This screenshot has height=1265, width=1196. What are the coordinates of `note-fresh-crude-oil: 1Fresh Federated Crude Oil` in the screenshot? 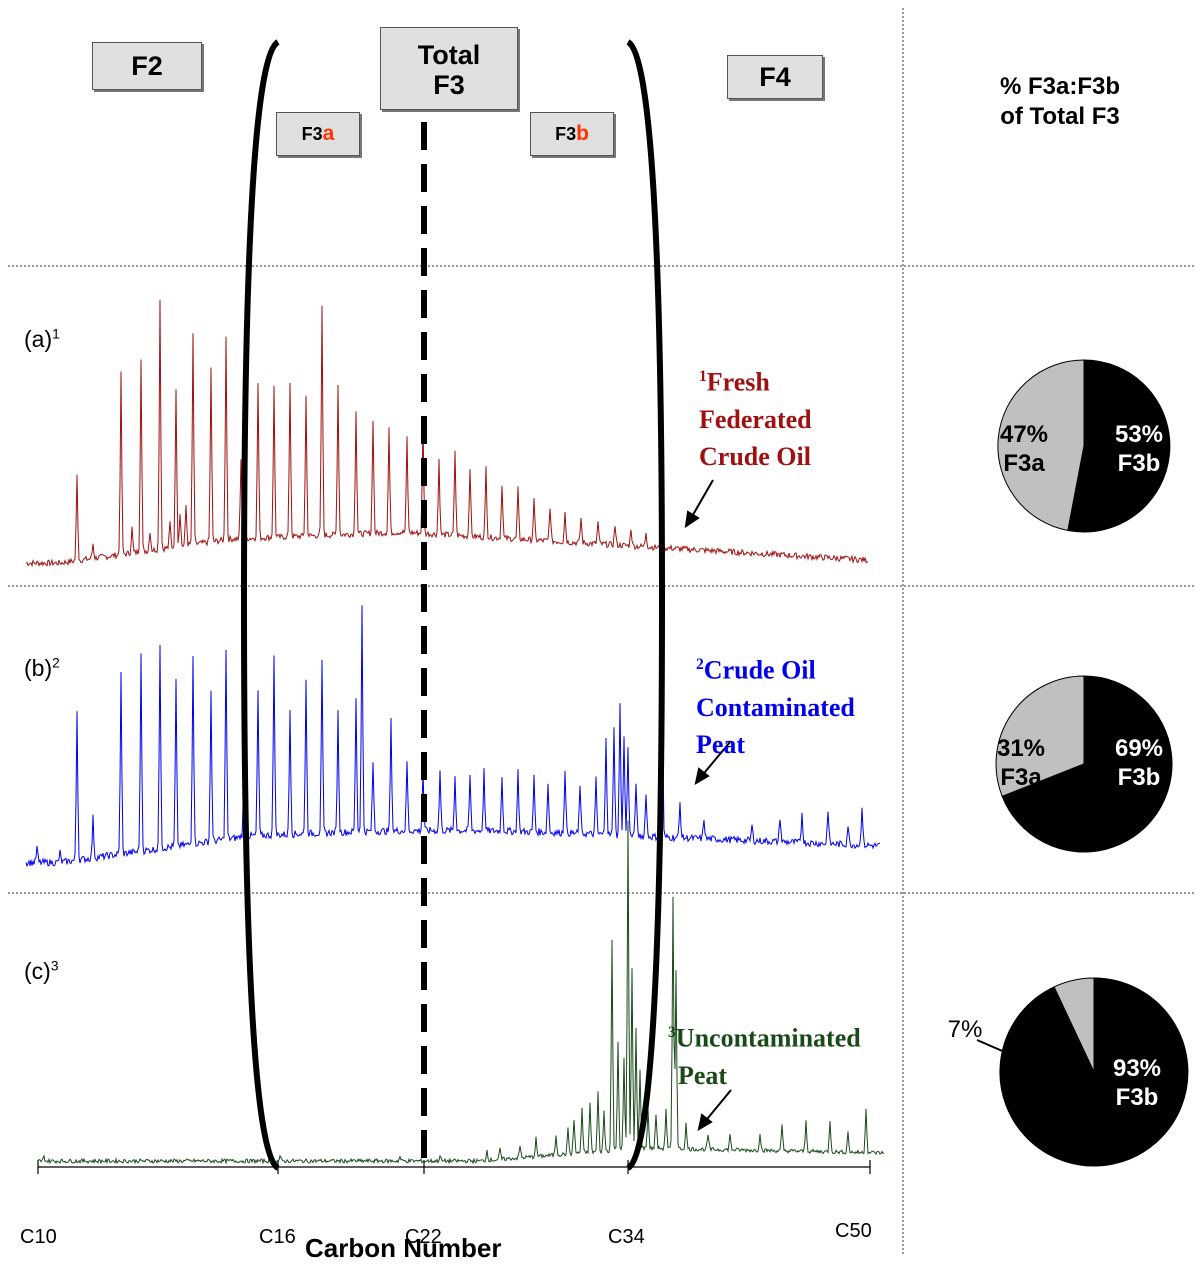 It's located at (755, 416).